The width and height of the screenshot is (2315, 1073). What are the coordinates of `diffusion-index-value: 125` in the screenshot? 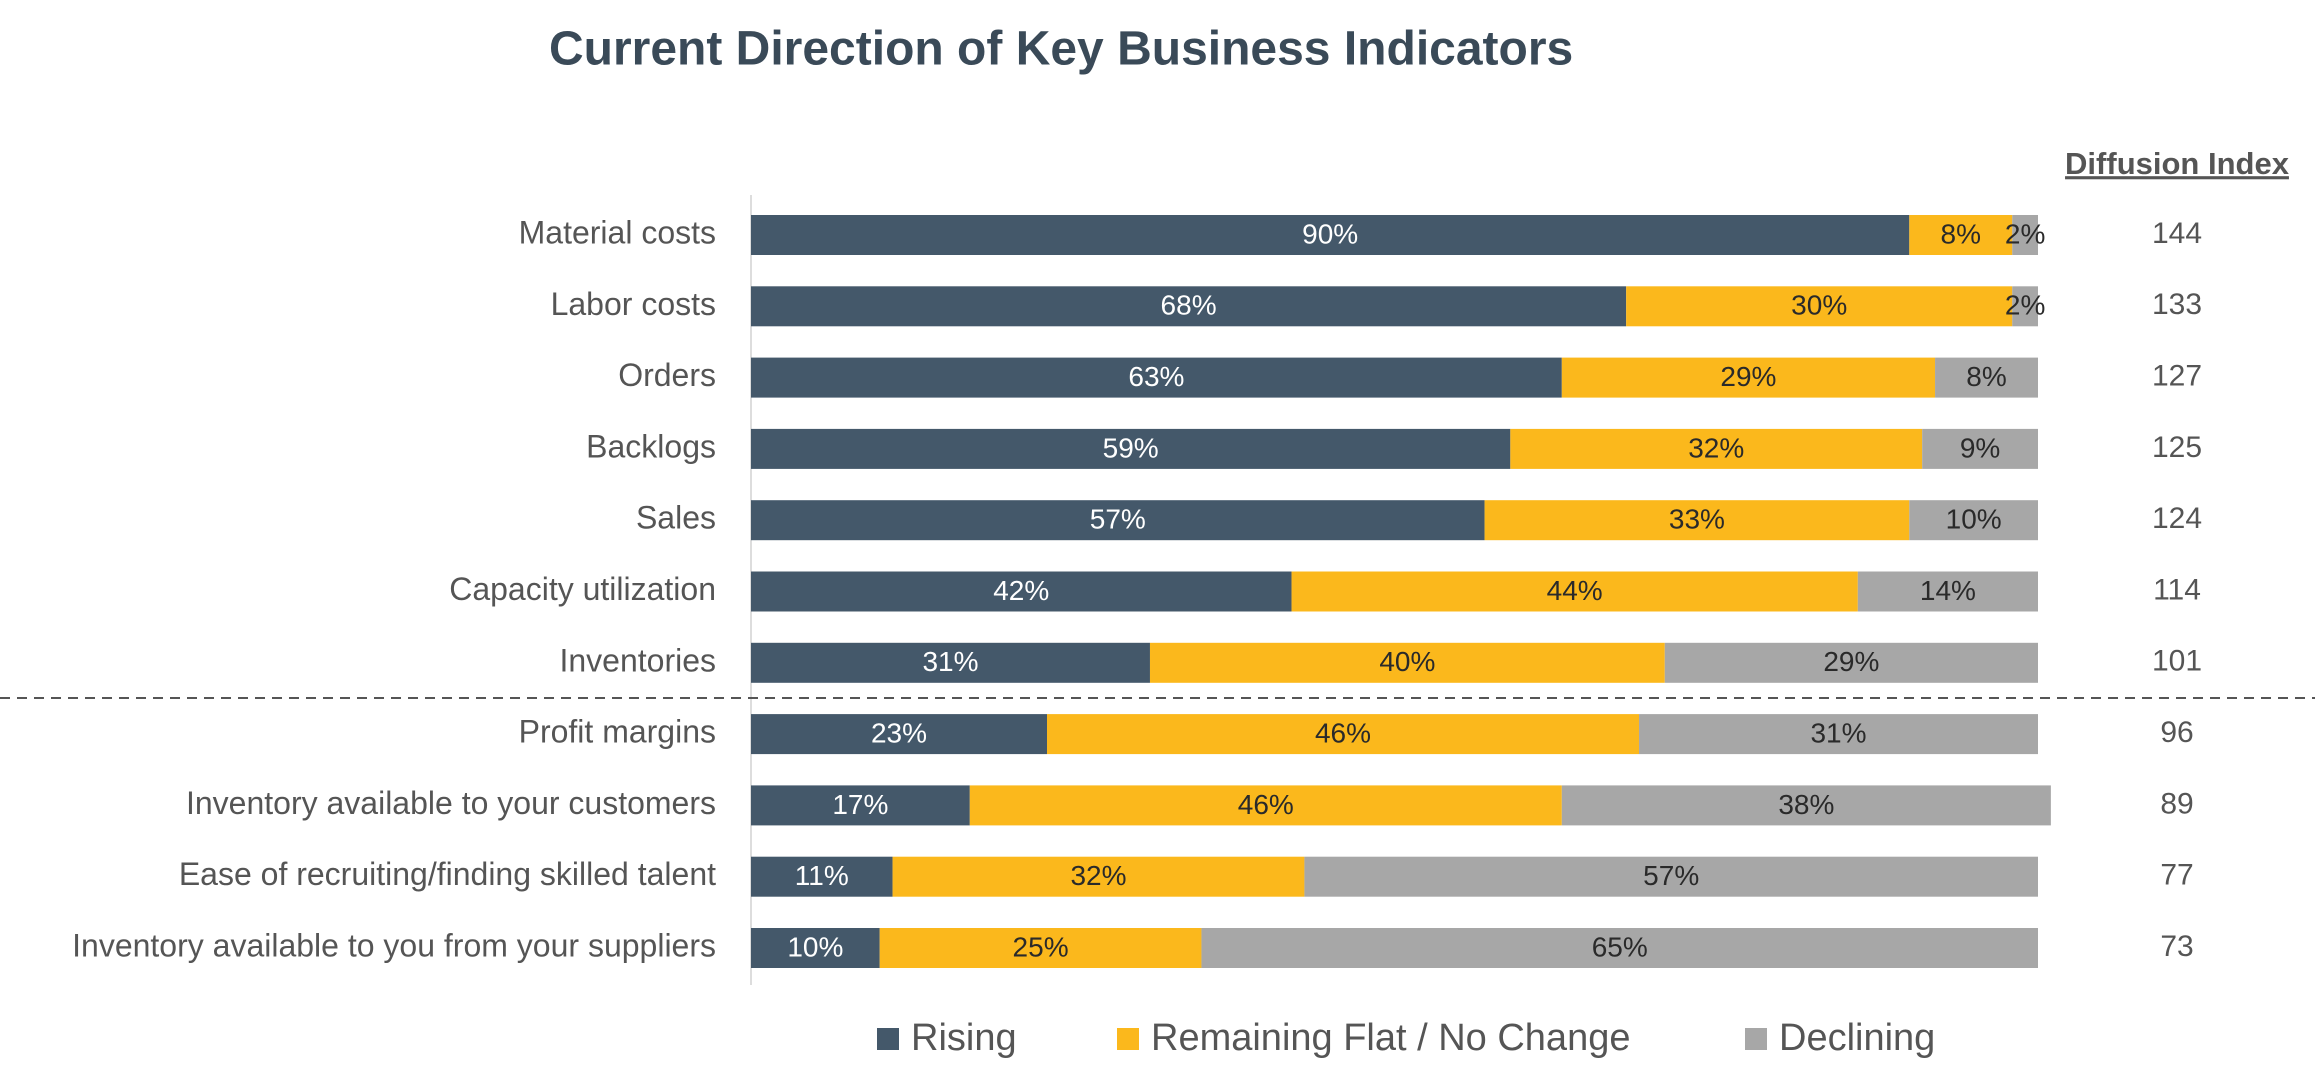 It's located at (2177, 447).